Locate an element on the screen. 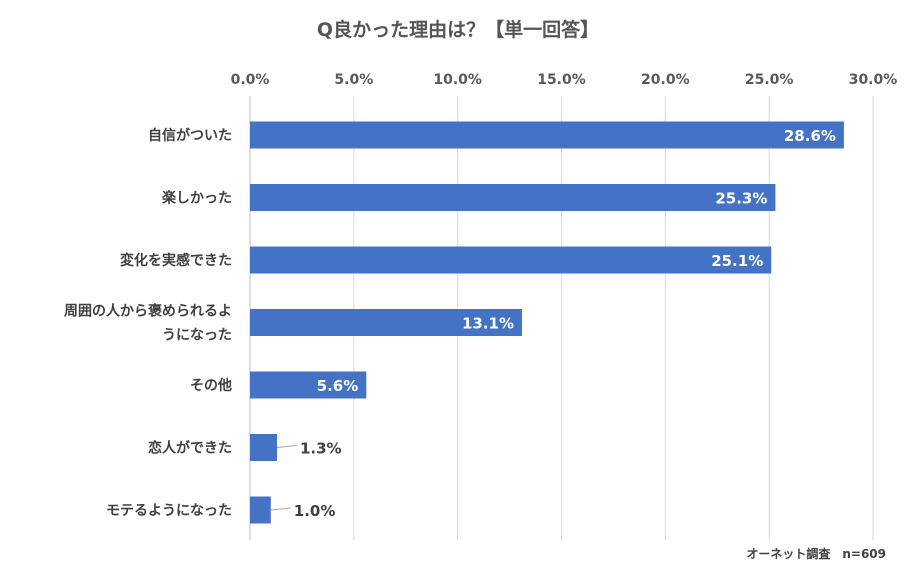 The image size is (916, 574). x-tick-label: 20.0% is located at coordinates (665, 80).